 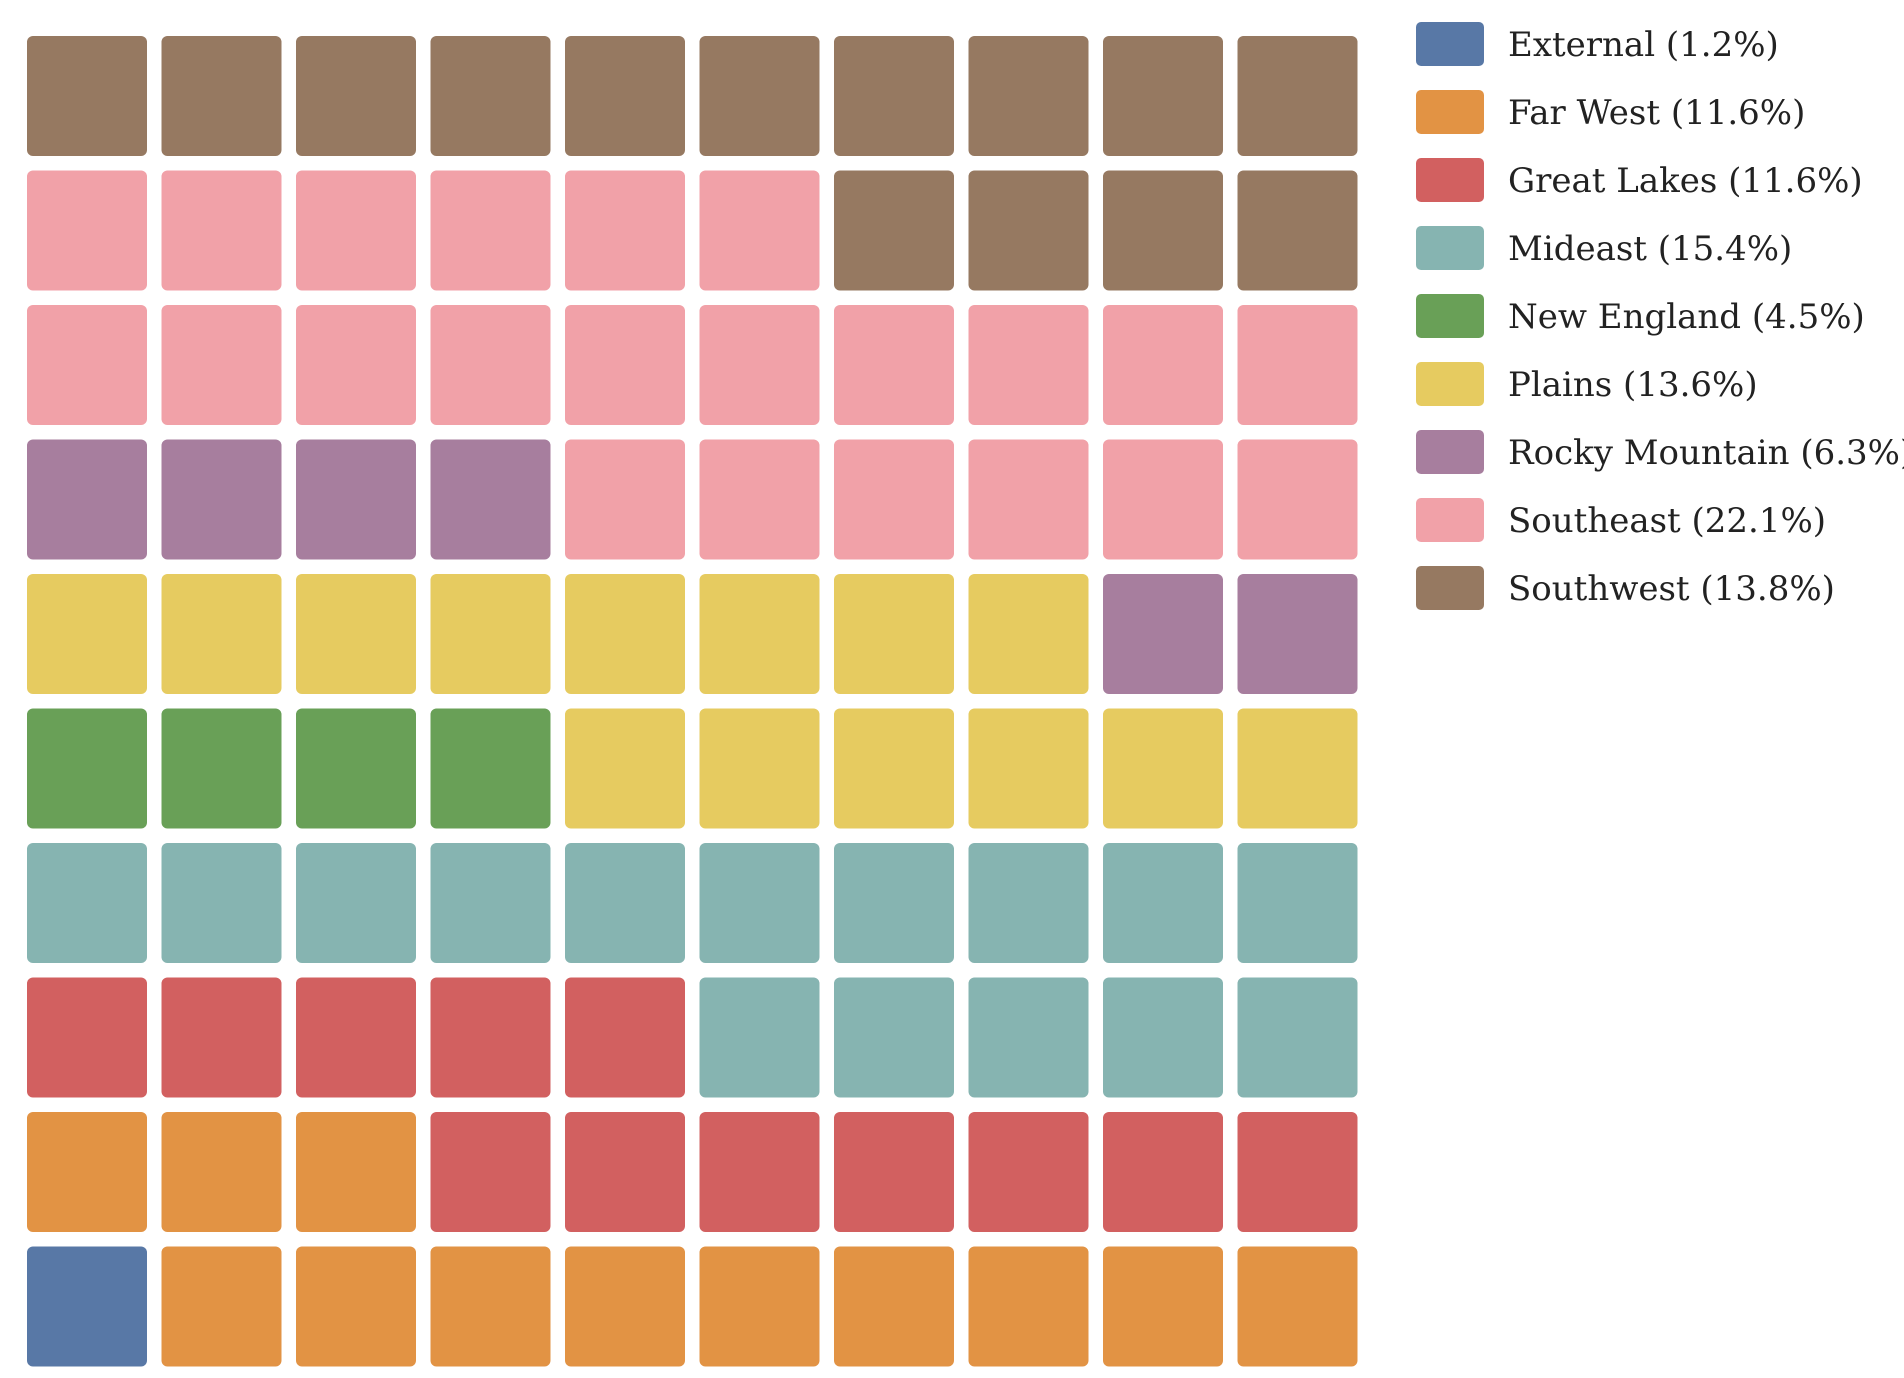 I want to click on legend-label: Mideast (15.4%), so click(x=1650, y=249).